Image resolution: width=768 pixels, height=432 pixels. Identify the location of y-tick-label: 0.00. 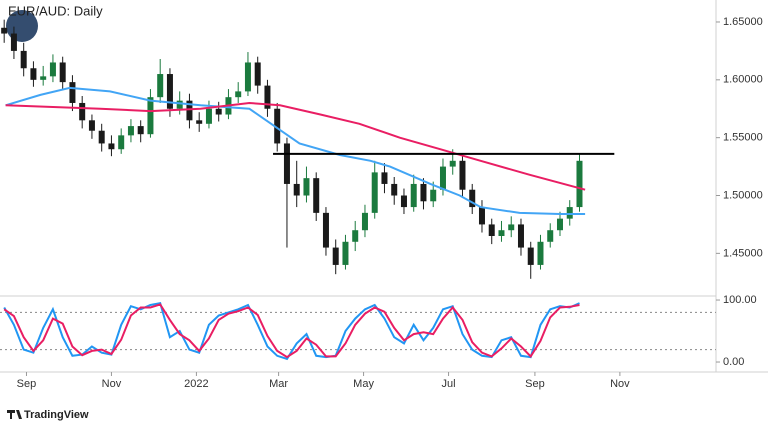
(733, 362).